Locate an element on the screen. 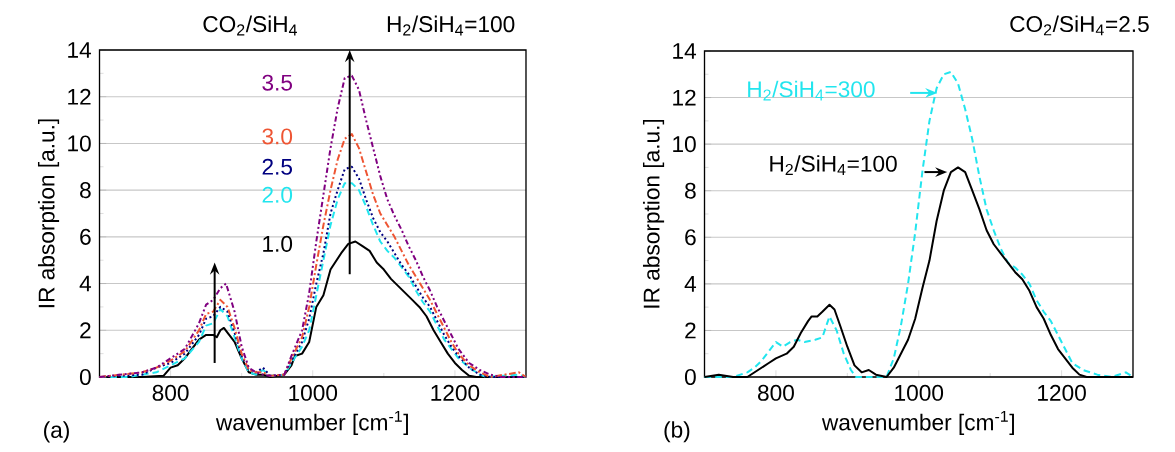 Image resolution: width=1175 pixels, height=452 pixels. text: (b) is located at coordinates (677, 432).